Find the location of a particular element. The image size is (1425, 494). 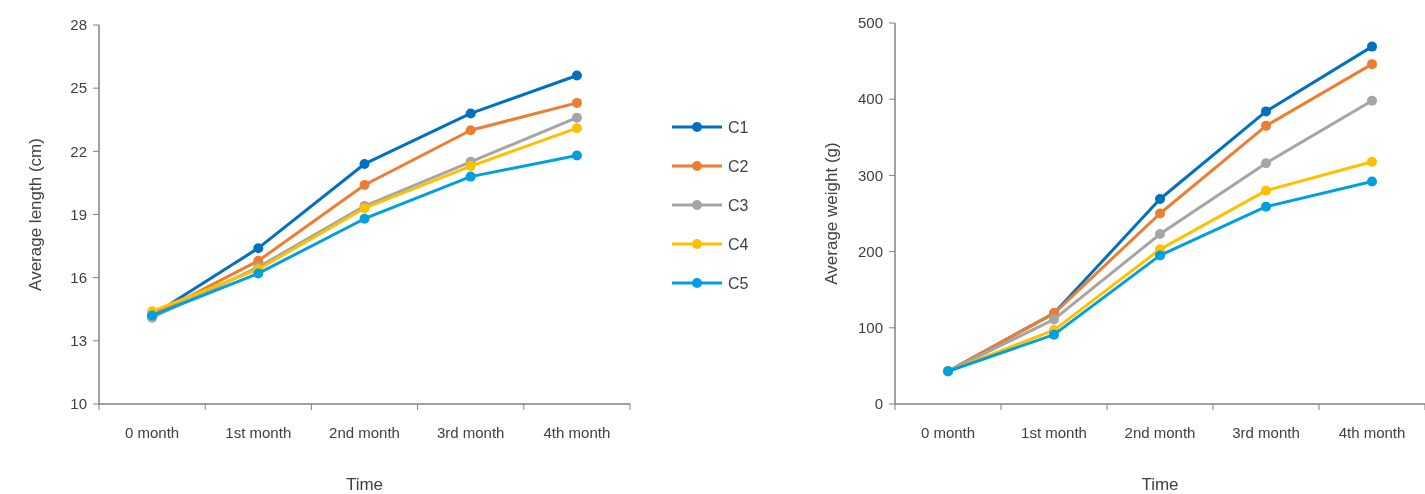

y-tick-label: 25 is located at coordinates (78, 88).